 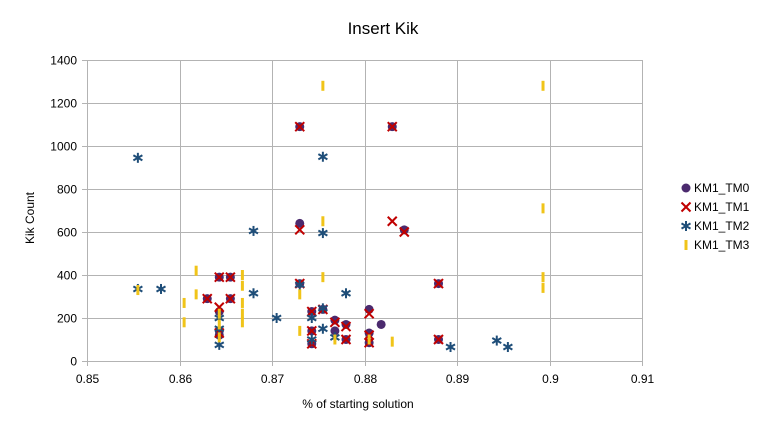 I want to click on legend-label: KM1_TM1, so click(x=722, y=207).